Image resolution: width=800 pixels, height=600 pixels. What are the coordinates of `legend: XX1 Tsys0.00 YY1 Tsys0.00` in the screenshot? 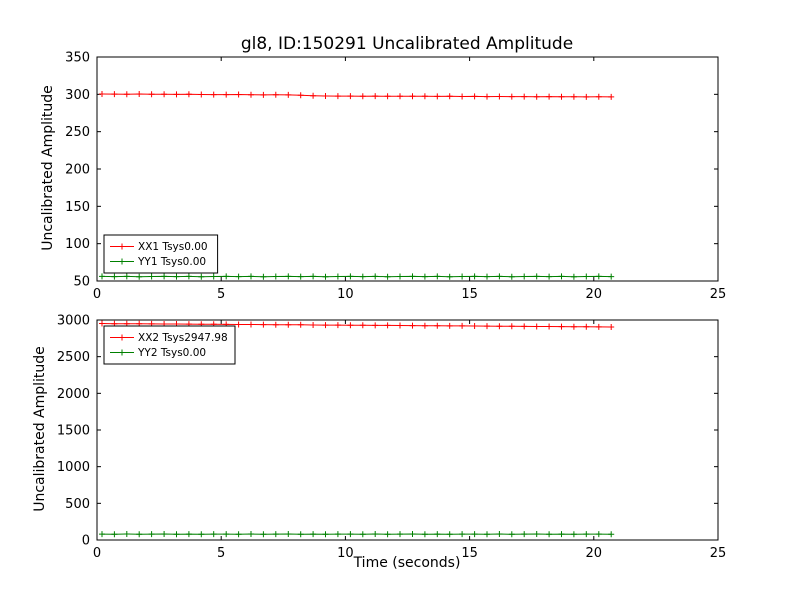 It's located at (161, 254).